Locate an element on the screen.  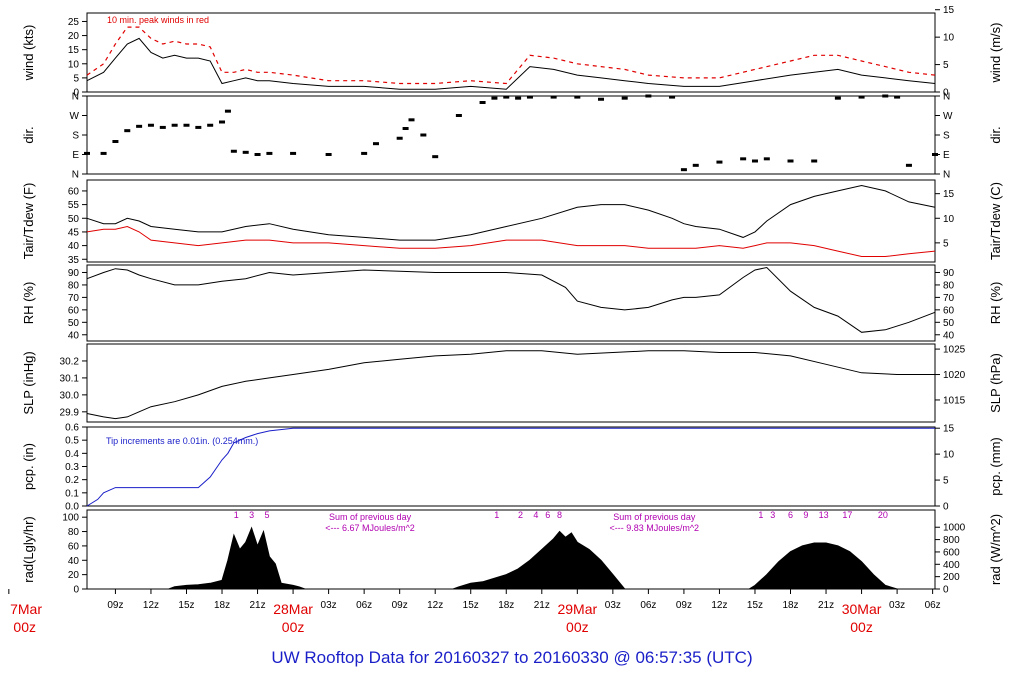
y-axis-label: rad(Lgly/hr) is located at coordinates (28, 549).